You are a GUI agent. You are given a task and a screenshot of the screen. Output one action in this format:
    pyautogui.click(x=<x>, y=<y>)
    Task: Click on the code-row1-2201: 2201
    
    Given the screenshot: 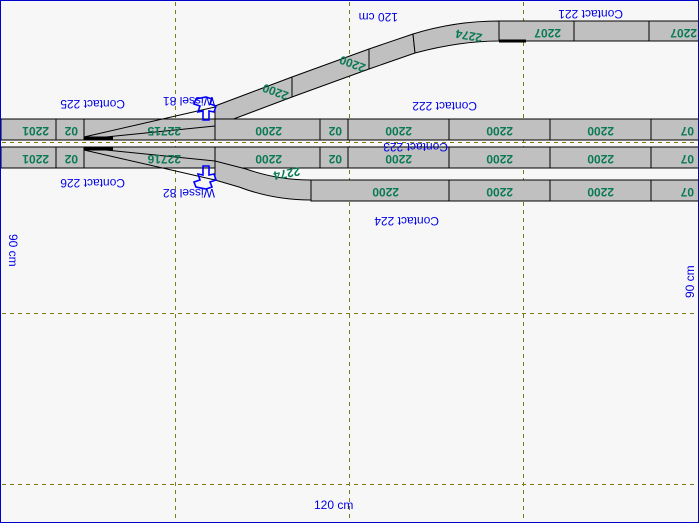 What is the action you would take?
    pyautogui.click(x=35, y=131)
    